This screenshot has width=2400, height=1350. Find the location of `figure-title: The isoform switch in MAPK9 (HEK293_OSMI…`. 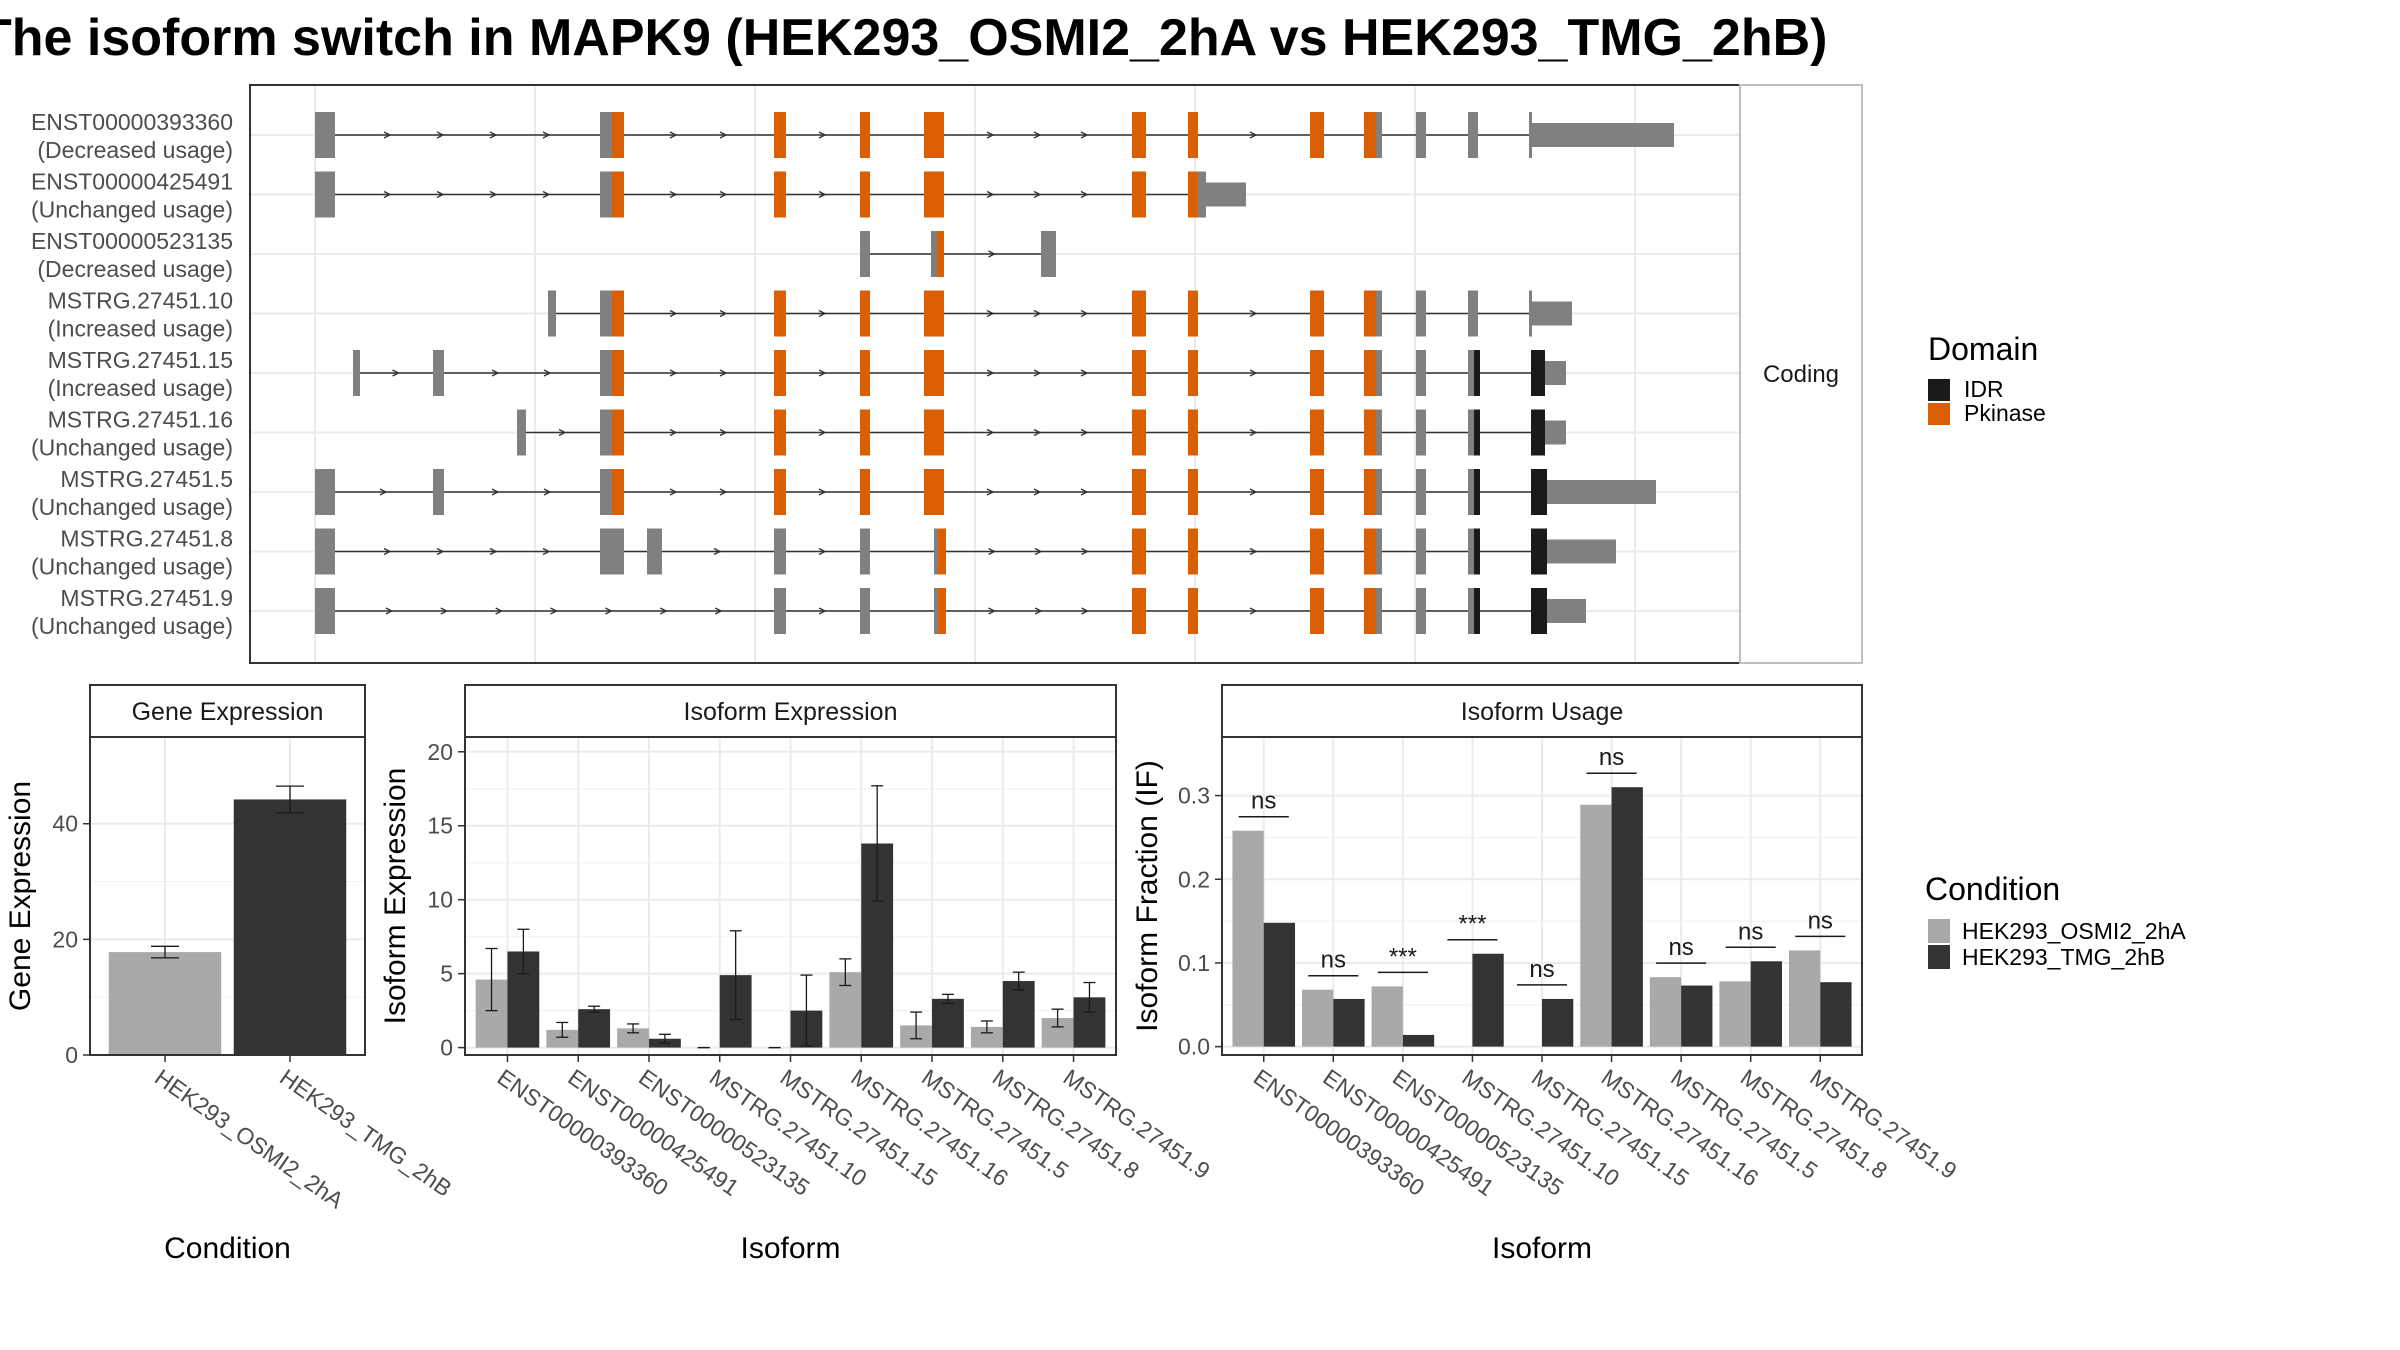

figure-title: The isoform switch in MAPK9 (HEK293_OSMI… is located at coordinates (935, 43).